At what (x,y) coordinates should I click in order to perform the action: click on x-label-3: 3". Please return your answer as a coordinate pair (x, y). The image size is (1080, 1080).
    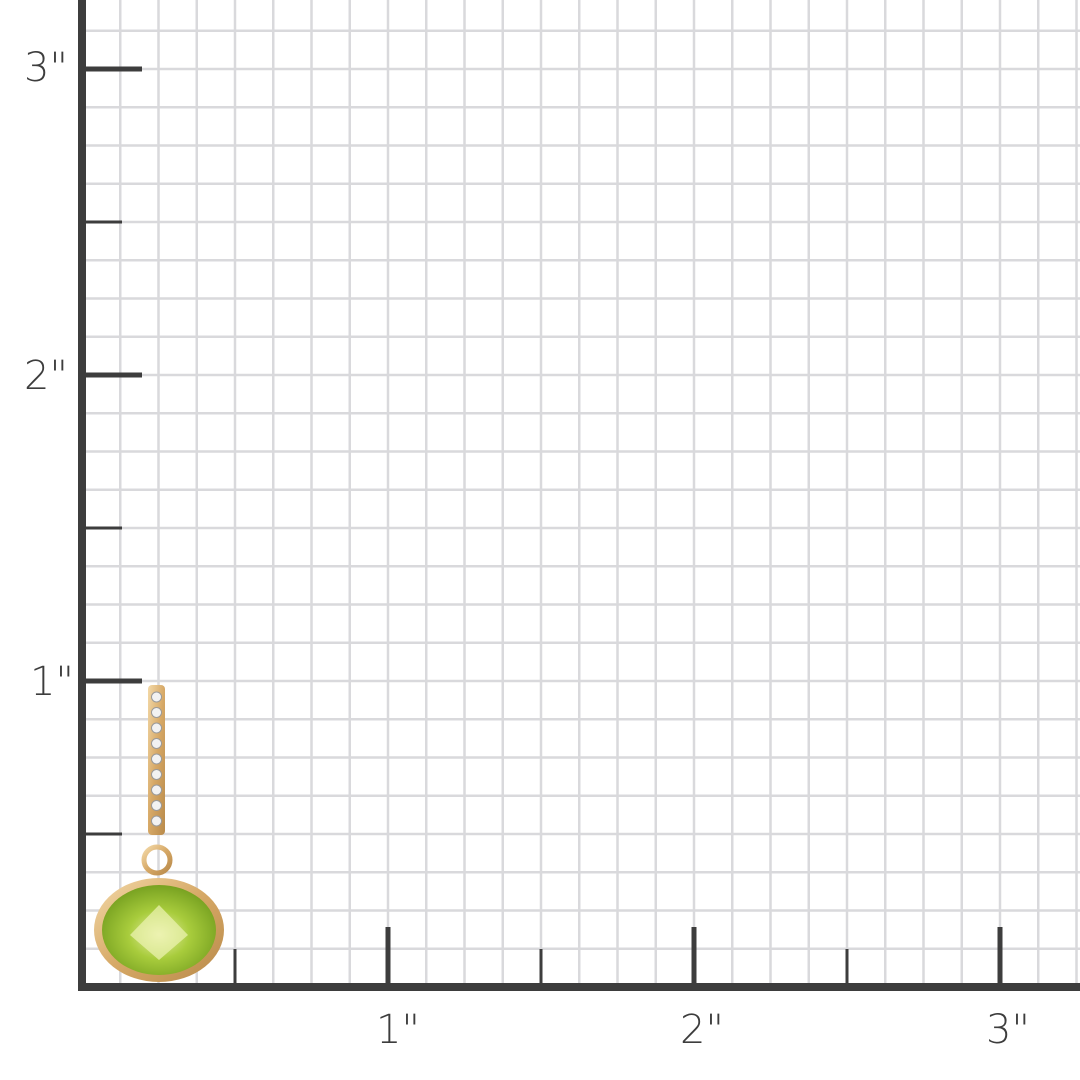
    Looking at the image, I should click on (1008, 1030).